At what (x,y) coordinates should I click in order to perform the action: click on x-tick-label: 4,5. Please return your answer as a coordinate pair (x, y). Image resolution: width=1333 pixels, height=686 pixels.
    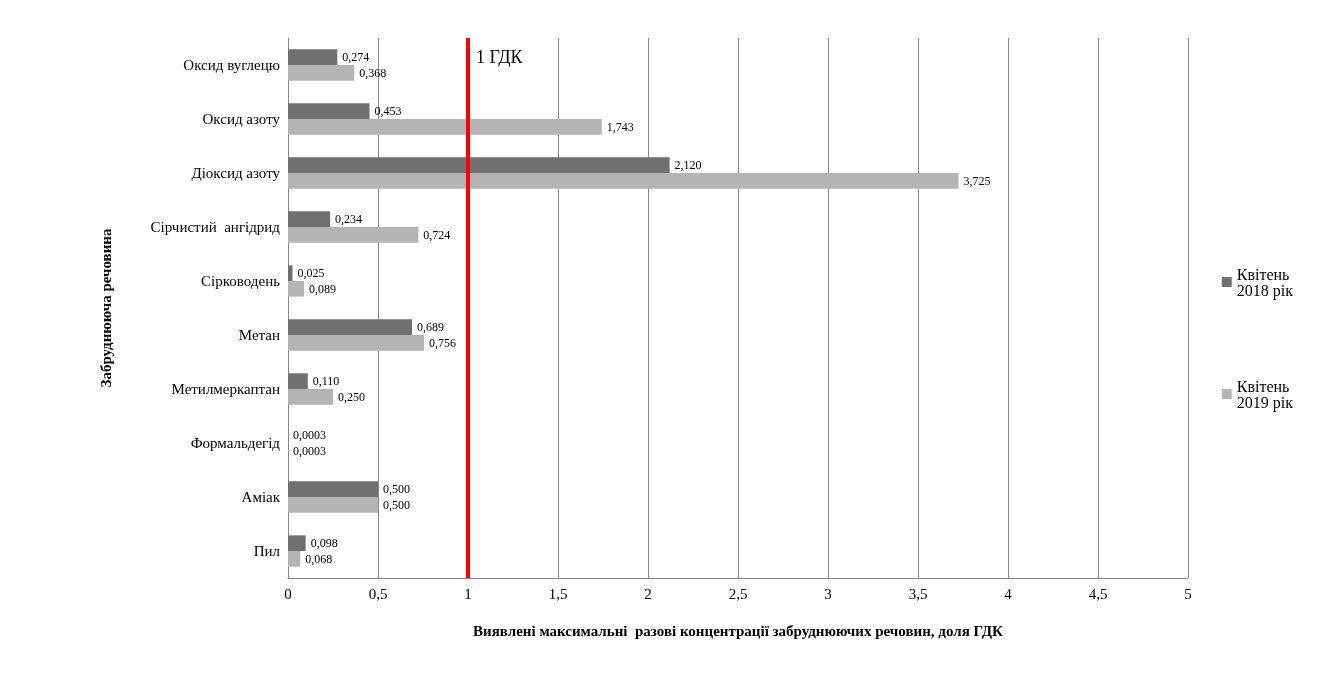
    Looking at the image, I should click on (1098, 593).